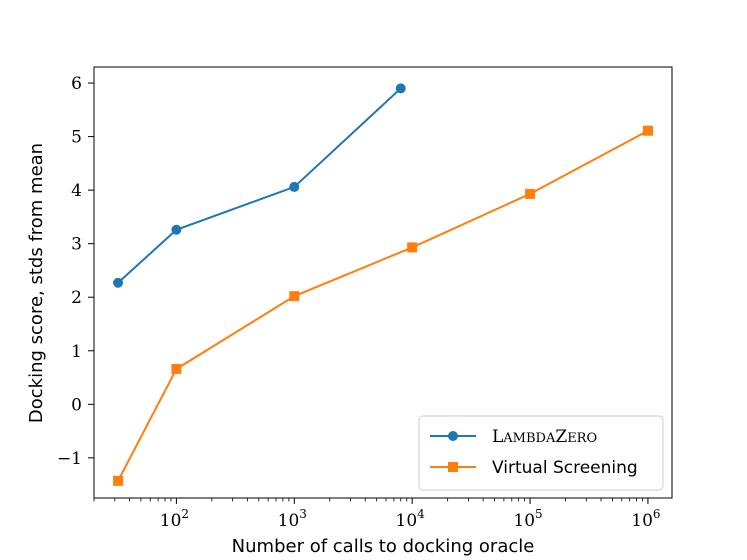 The height and width of the screenshot is (560, 747). Describe the element at coordinates (76, 405) in the screenshot. I see `y-tick-label: 0` at that location.